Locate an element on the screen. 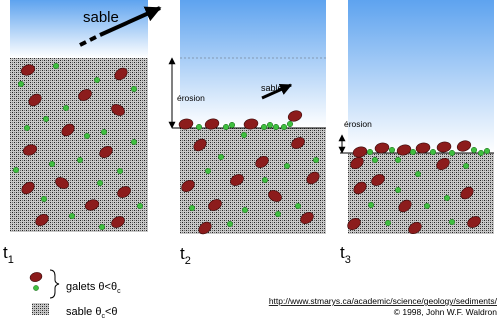  legend-sand-swatch is located at coordinates (40, 309).